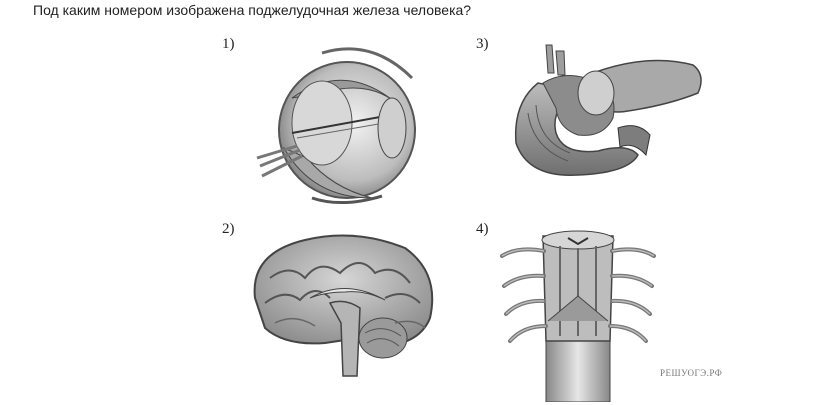 The height and width of the screenshot is (405, 815). What do you see at coordinates (343, 305) in the screenshot?
I see `brain-anatomy-icon` at bounding box center [343, 305].